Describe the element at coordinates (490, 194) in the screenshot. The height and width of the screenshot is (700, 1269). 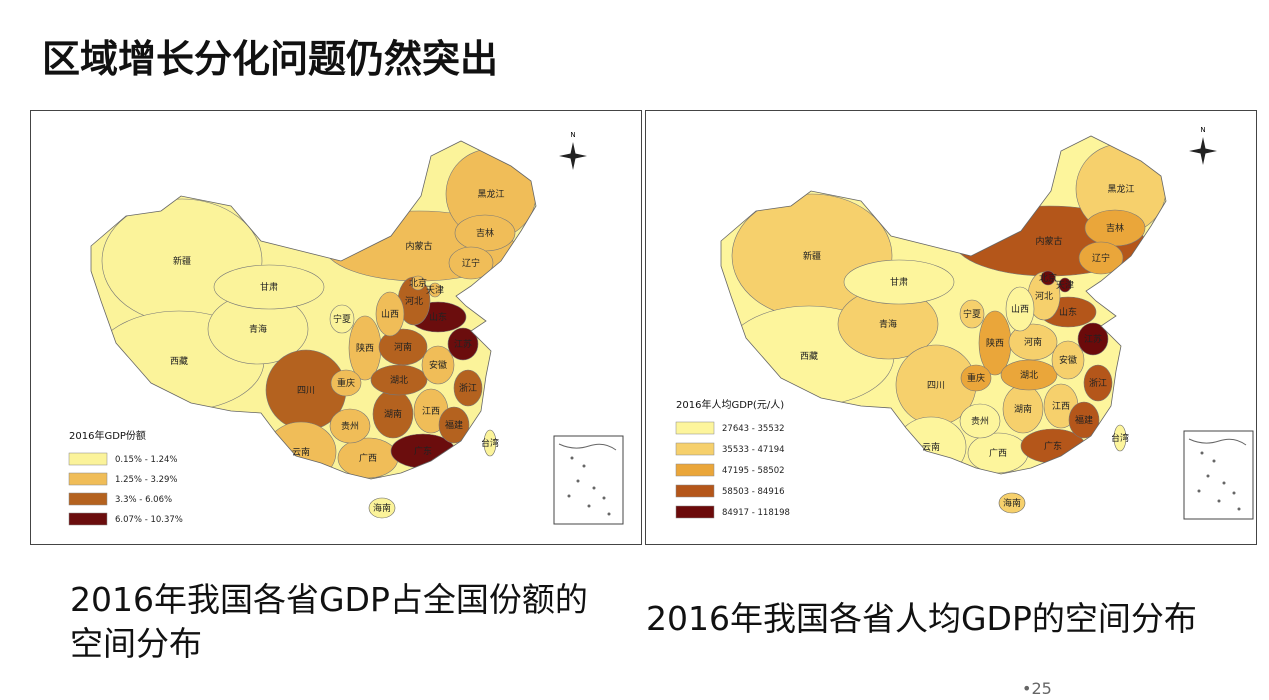
I see `province-label: 黑龙江` at that location.